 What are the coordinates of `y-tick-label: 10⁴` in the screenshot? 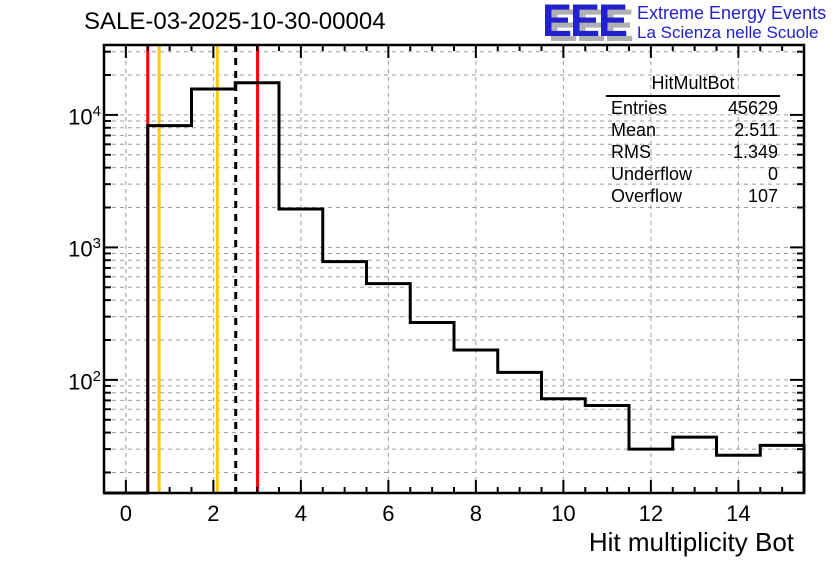 It's located at (84, 116).